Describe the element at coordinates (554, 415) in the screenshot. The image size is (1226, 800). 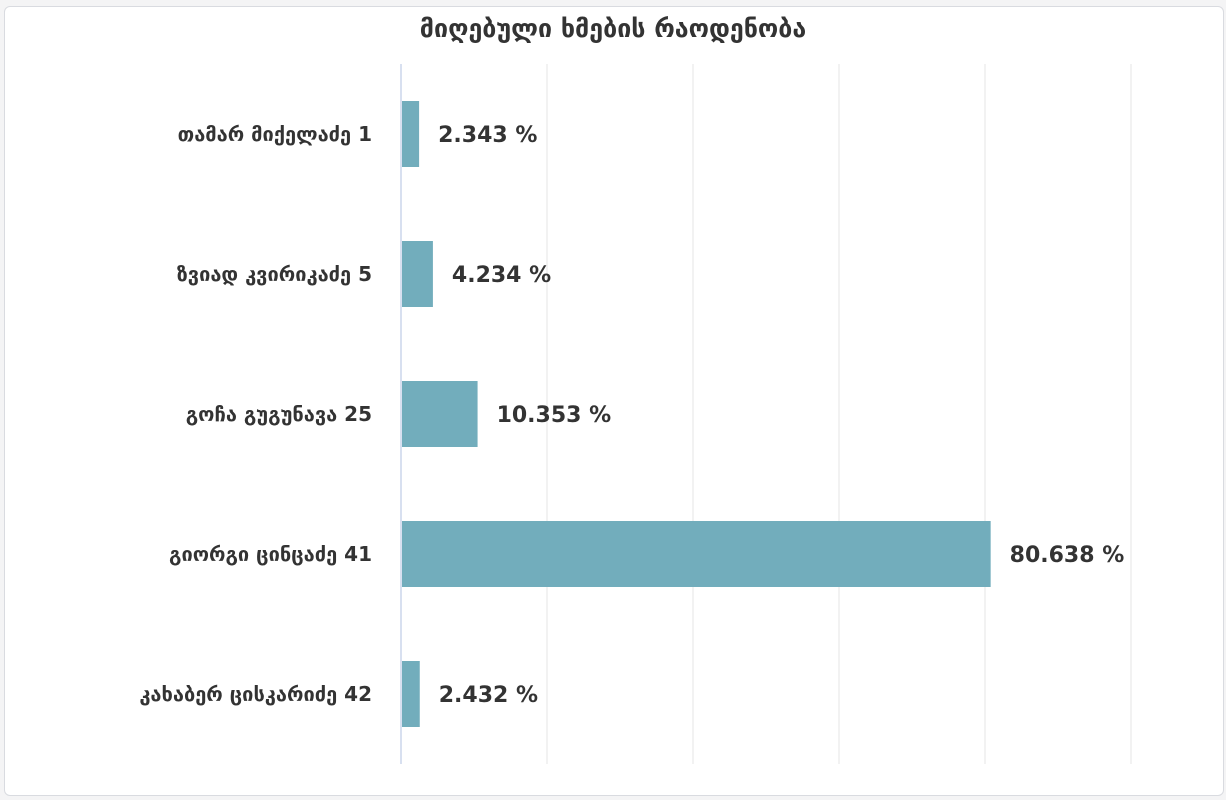
I see `data-label: 10.353 %` at that location.